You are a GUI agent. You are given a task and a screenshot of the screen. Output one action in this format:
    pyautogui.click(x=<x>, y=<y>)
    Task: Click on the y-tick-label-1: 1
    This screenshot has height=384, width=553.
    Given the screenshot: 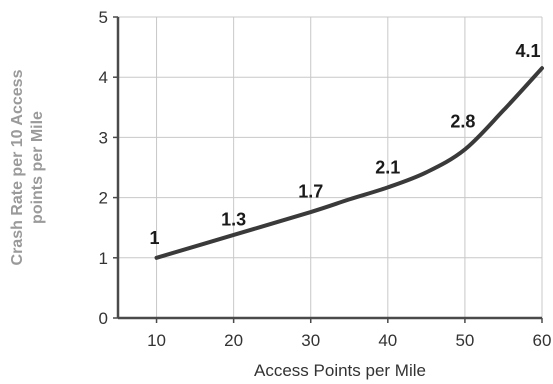 What is the action you would take?
    pyautogui.click(x=103, y=258)
    